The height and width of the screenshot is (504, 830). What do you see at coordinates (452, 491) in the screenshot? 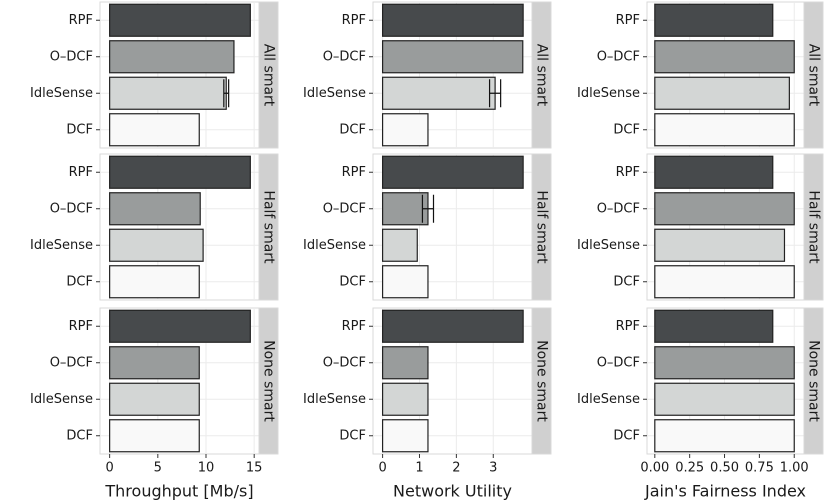
I see `x-axis-label: Network Utility` at bounding box center [452, 491].